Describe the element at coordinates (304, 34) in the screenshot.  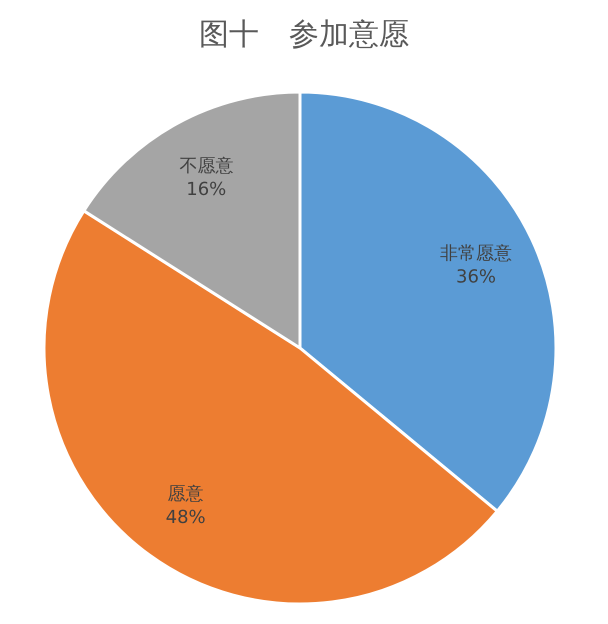
I see `title: 图十 参加意愿` at that location.